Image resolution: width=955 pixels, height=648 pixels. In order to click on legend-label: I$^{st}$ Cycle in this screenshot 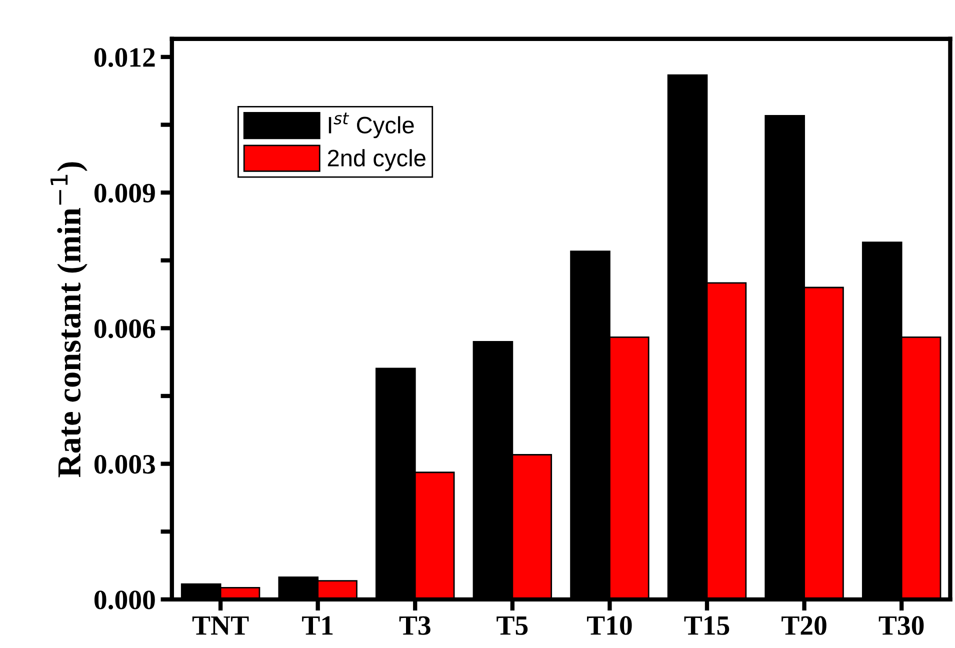, I will do `click(371, 125)`.